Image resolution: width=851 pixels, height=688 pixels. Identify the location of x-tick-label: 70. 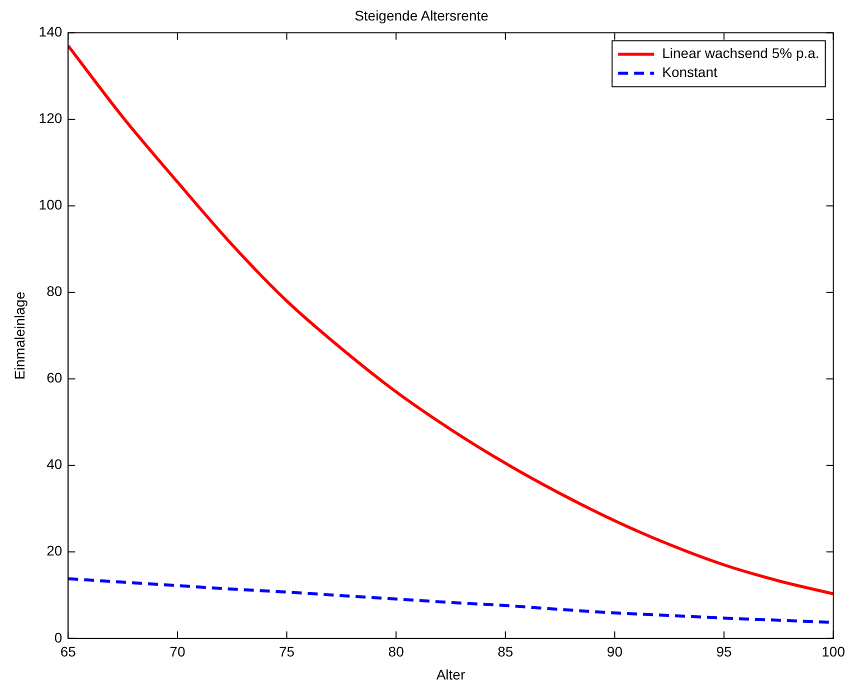
(178, 652).